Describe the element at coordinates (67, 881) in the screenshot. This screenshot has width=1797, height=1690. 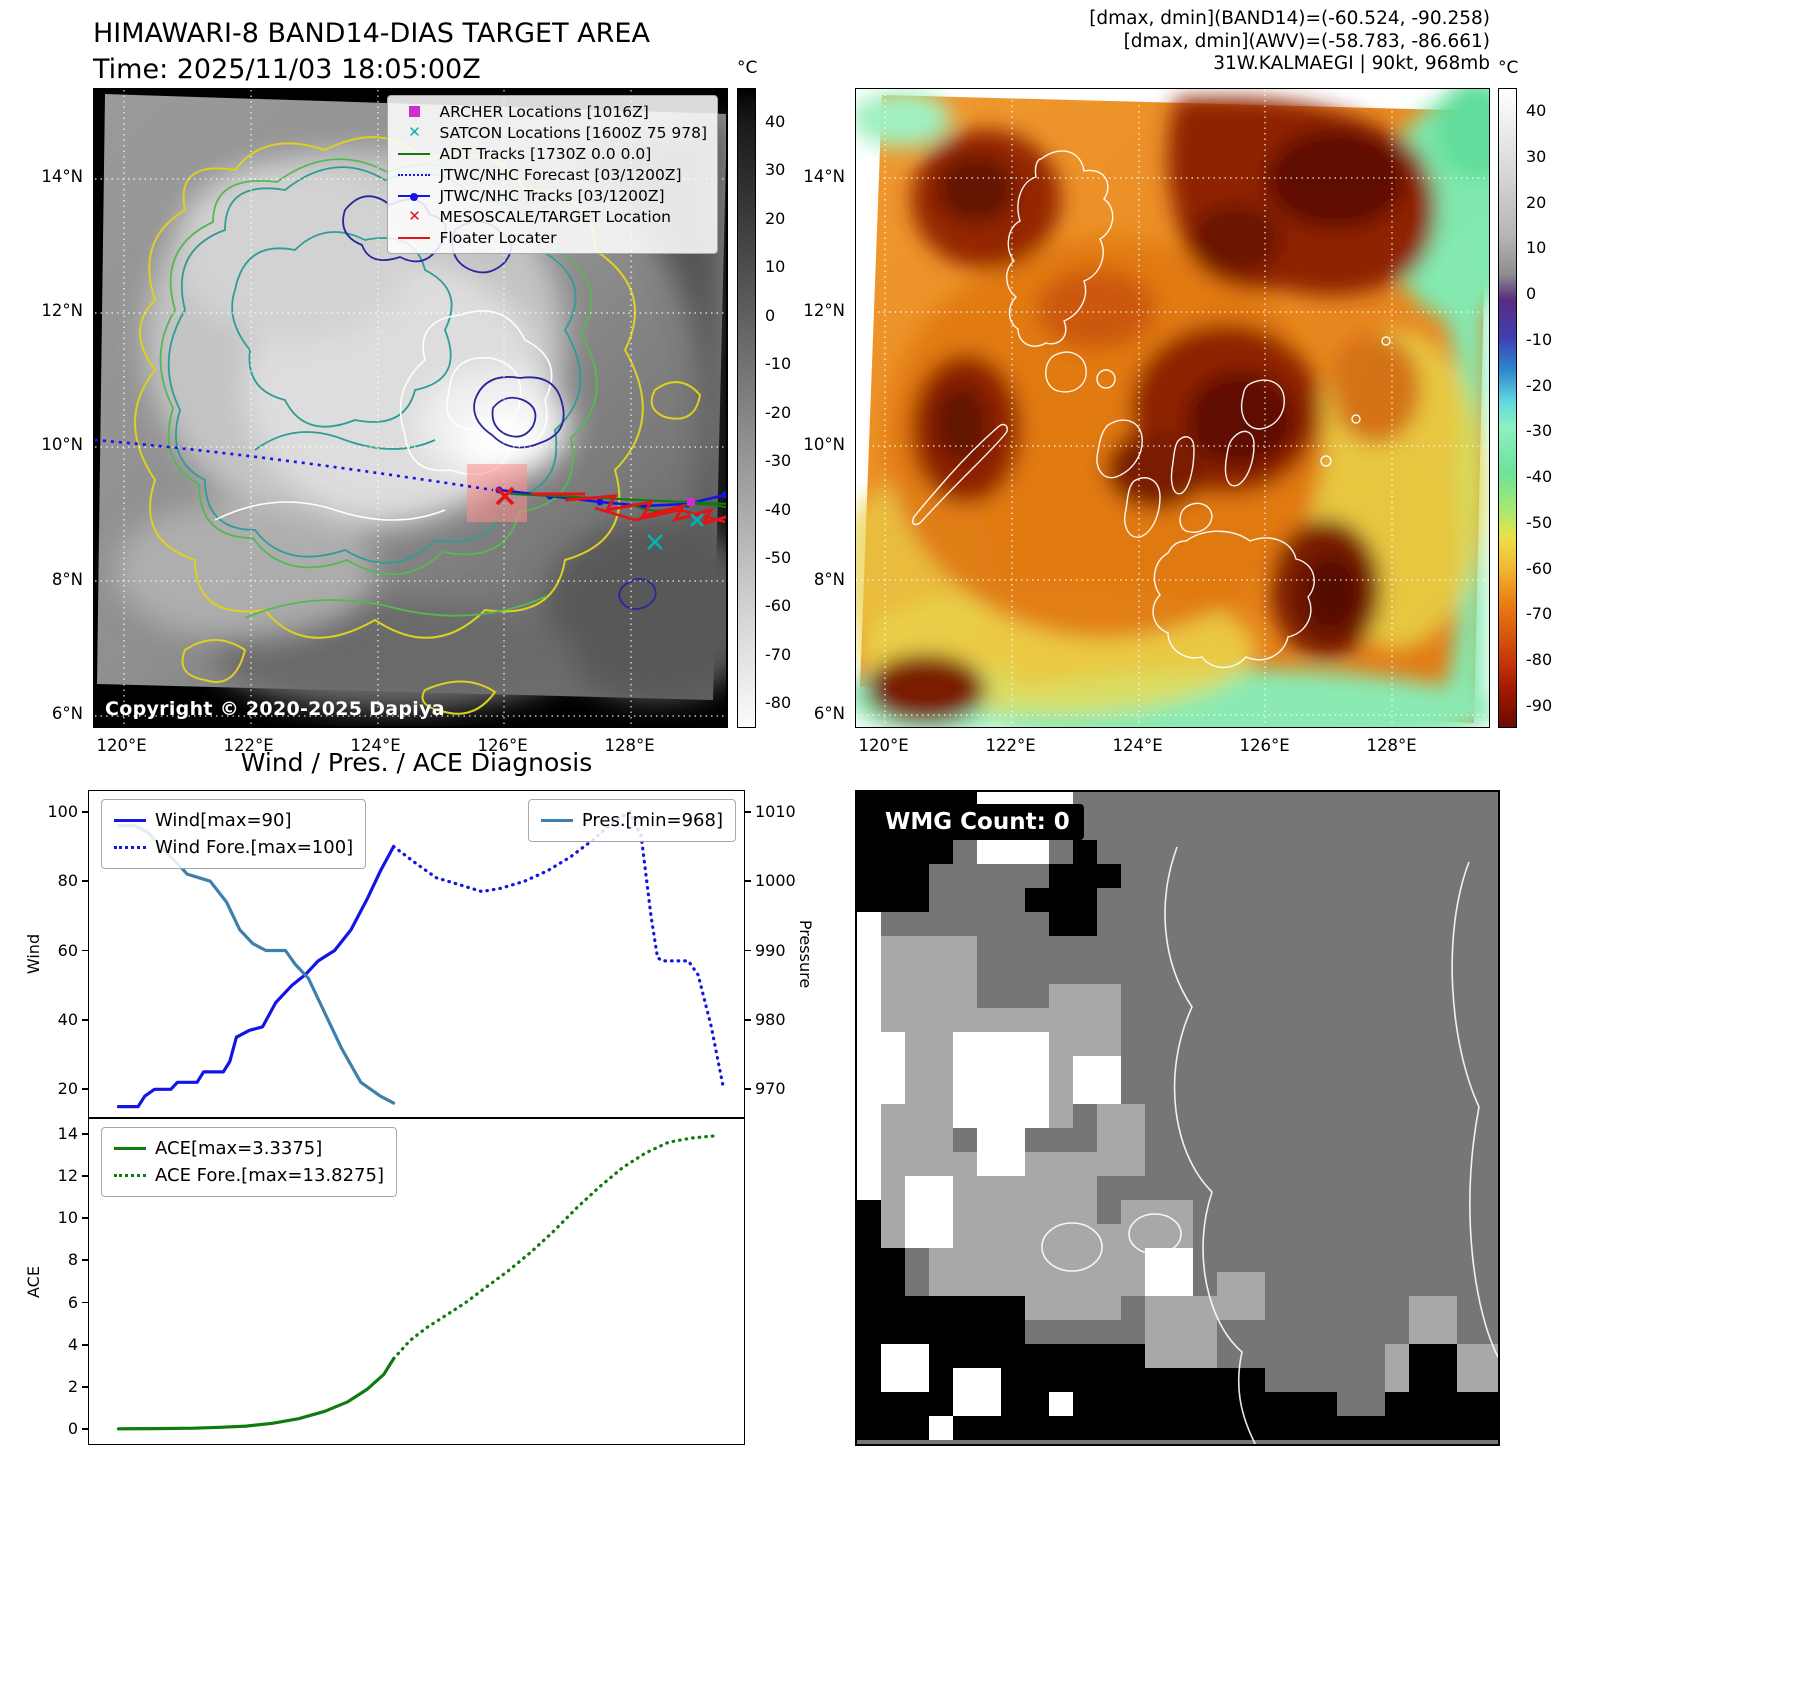
I see `y-tick-label: 80` at that location.